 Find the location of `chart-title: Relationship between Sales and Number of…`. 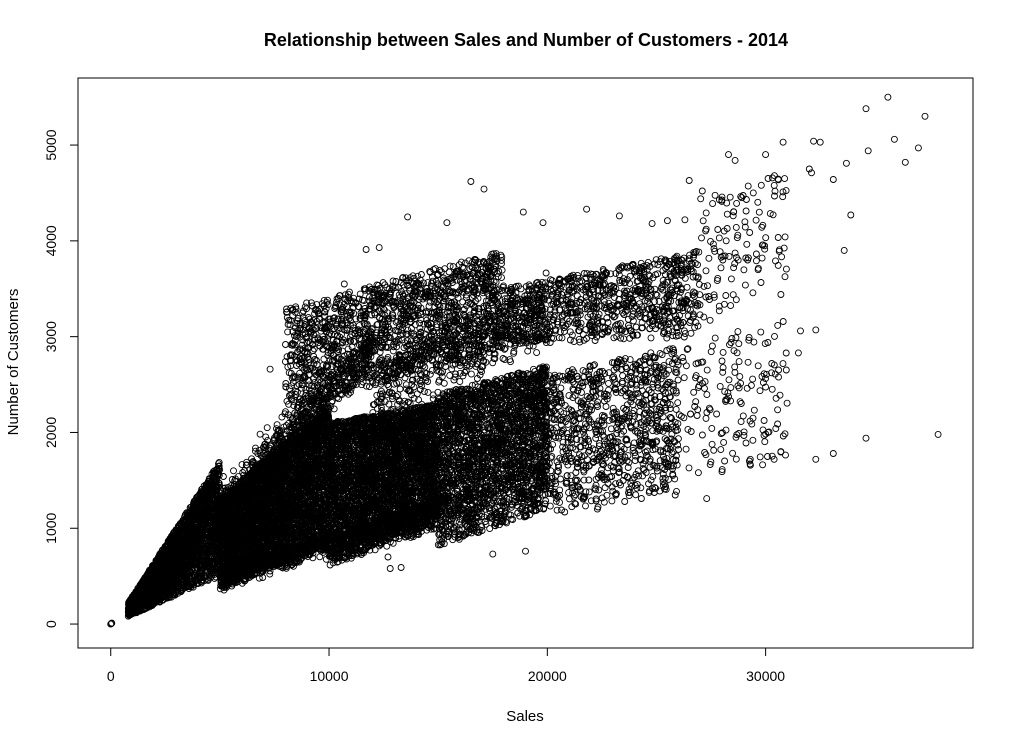

chart-title: Relationship between Sales and Number of… is located at coordinates (526, 40).